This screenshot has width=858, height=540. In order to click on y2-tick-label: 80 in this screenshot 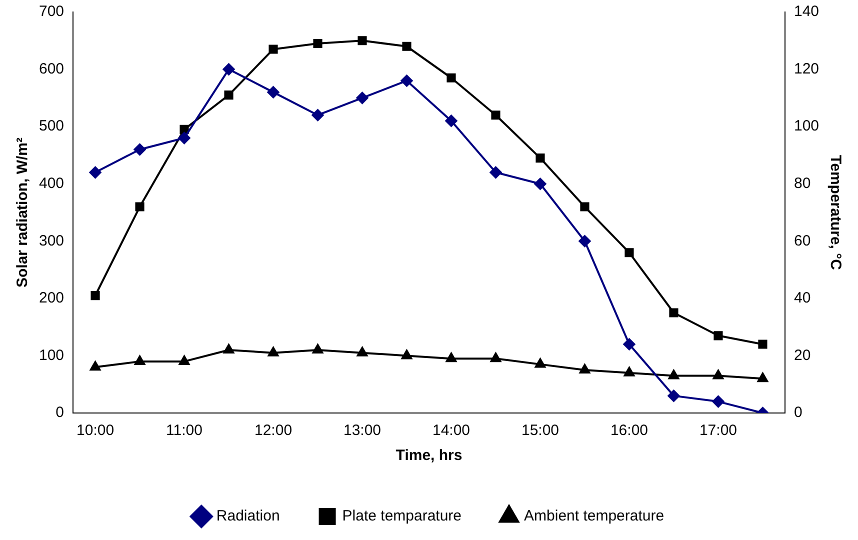, I will do `click(802, 183)`.